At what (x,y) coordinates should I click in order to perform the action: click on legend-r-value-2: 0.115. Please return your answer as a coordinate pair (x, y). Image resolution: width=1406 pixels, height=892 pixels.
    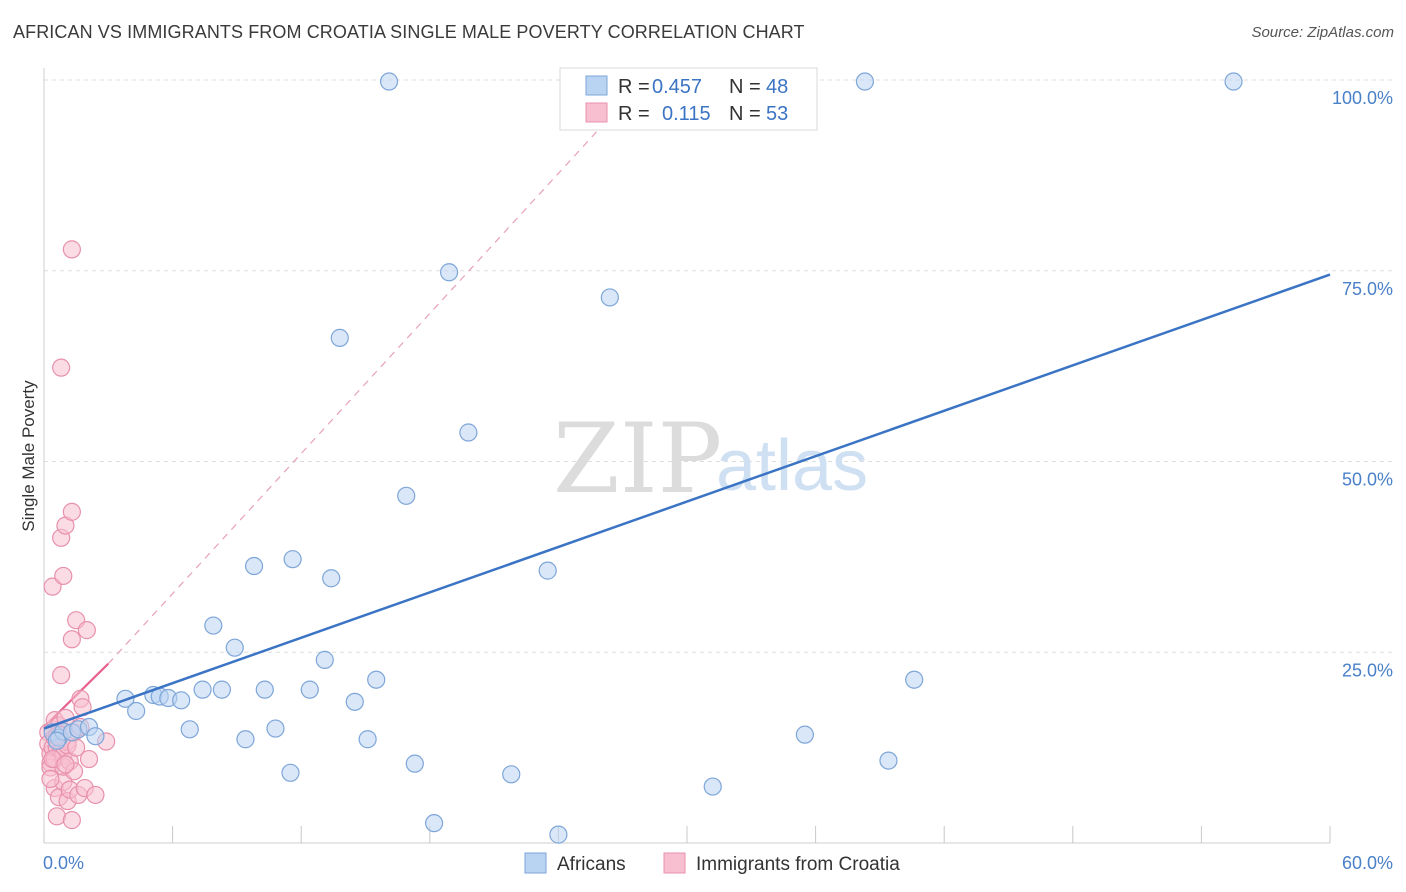
    Looking at the image, I should click on (686, 114).